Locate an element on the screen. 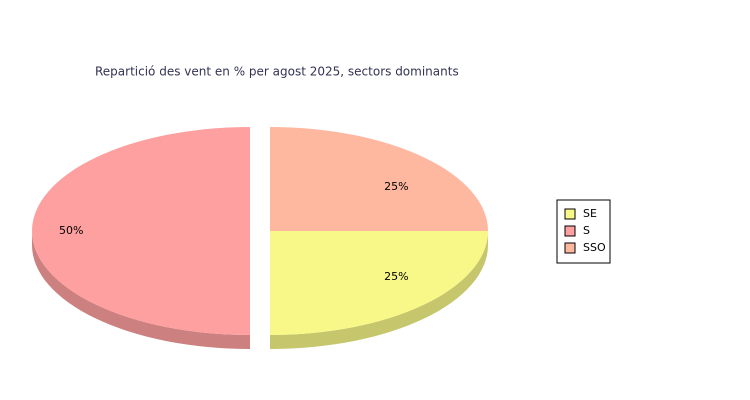 The width and height of the screenshot is (750, 400). value-label: 50% is located at coordinates (71, 230).